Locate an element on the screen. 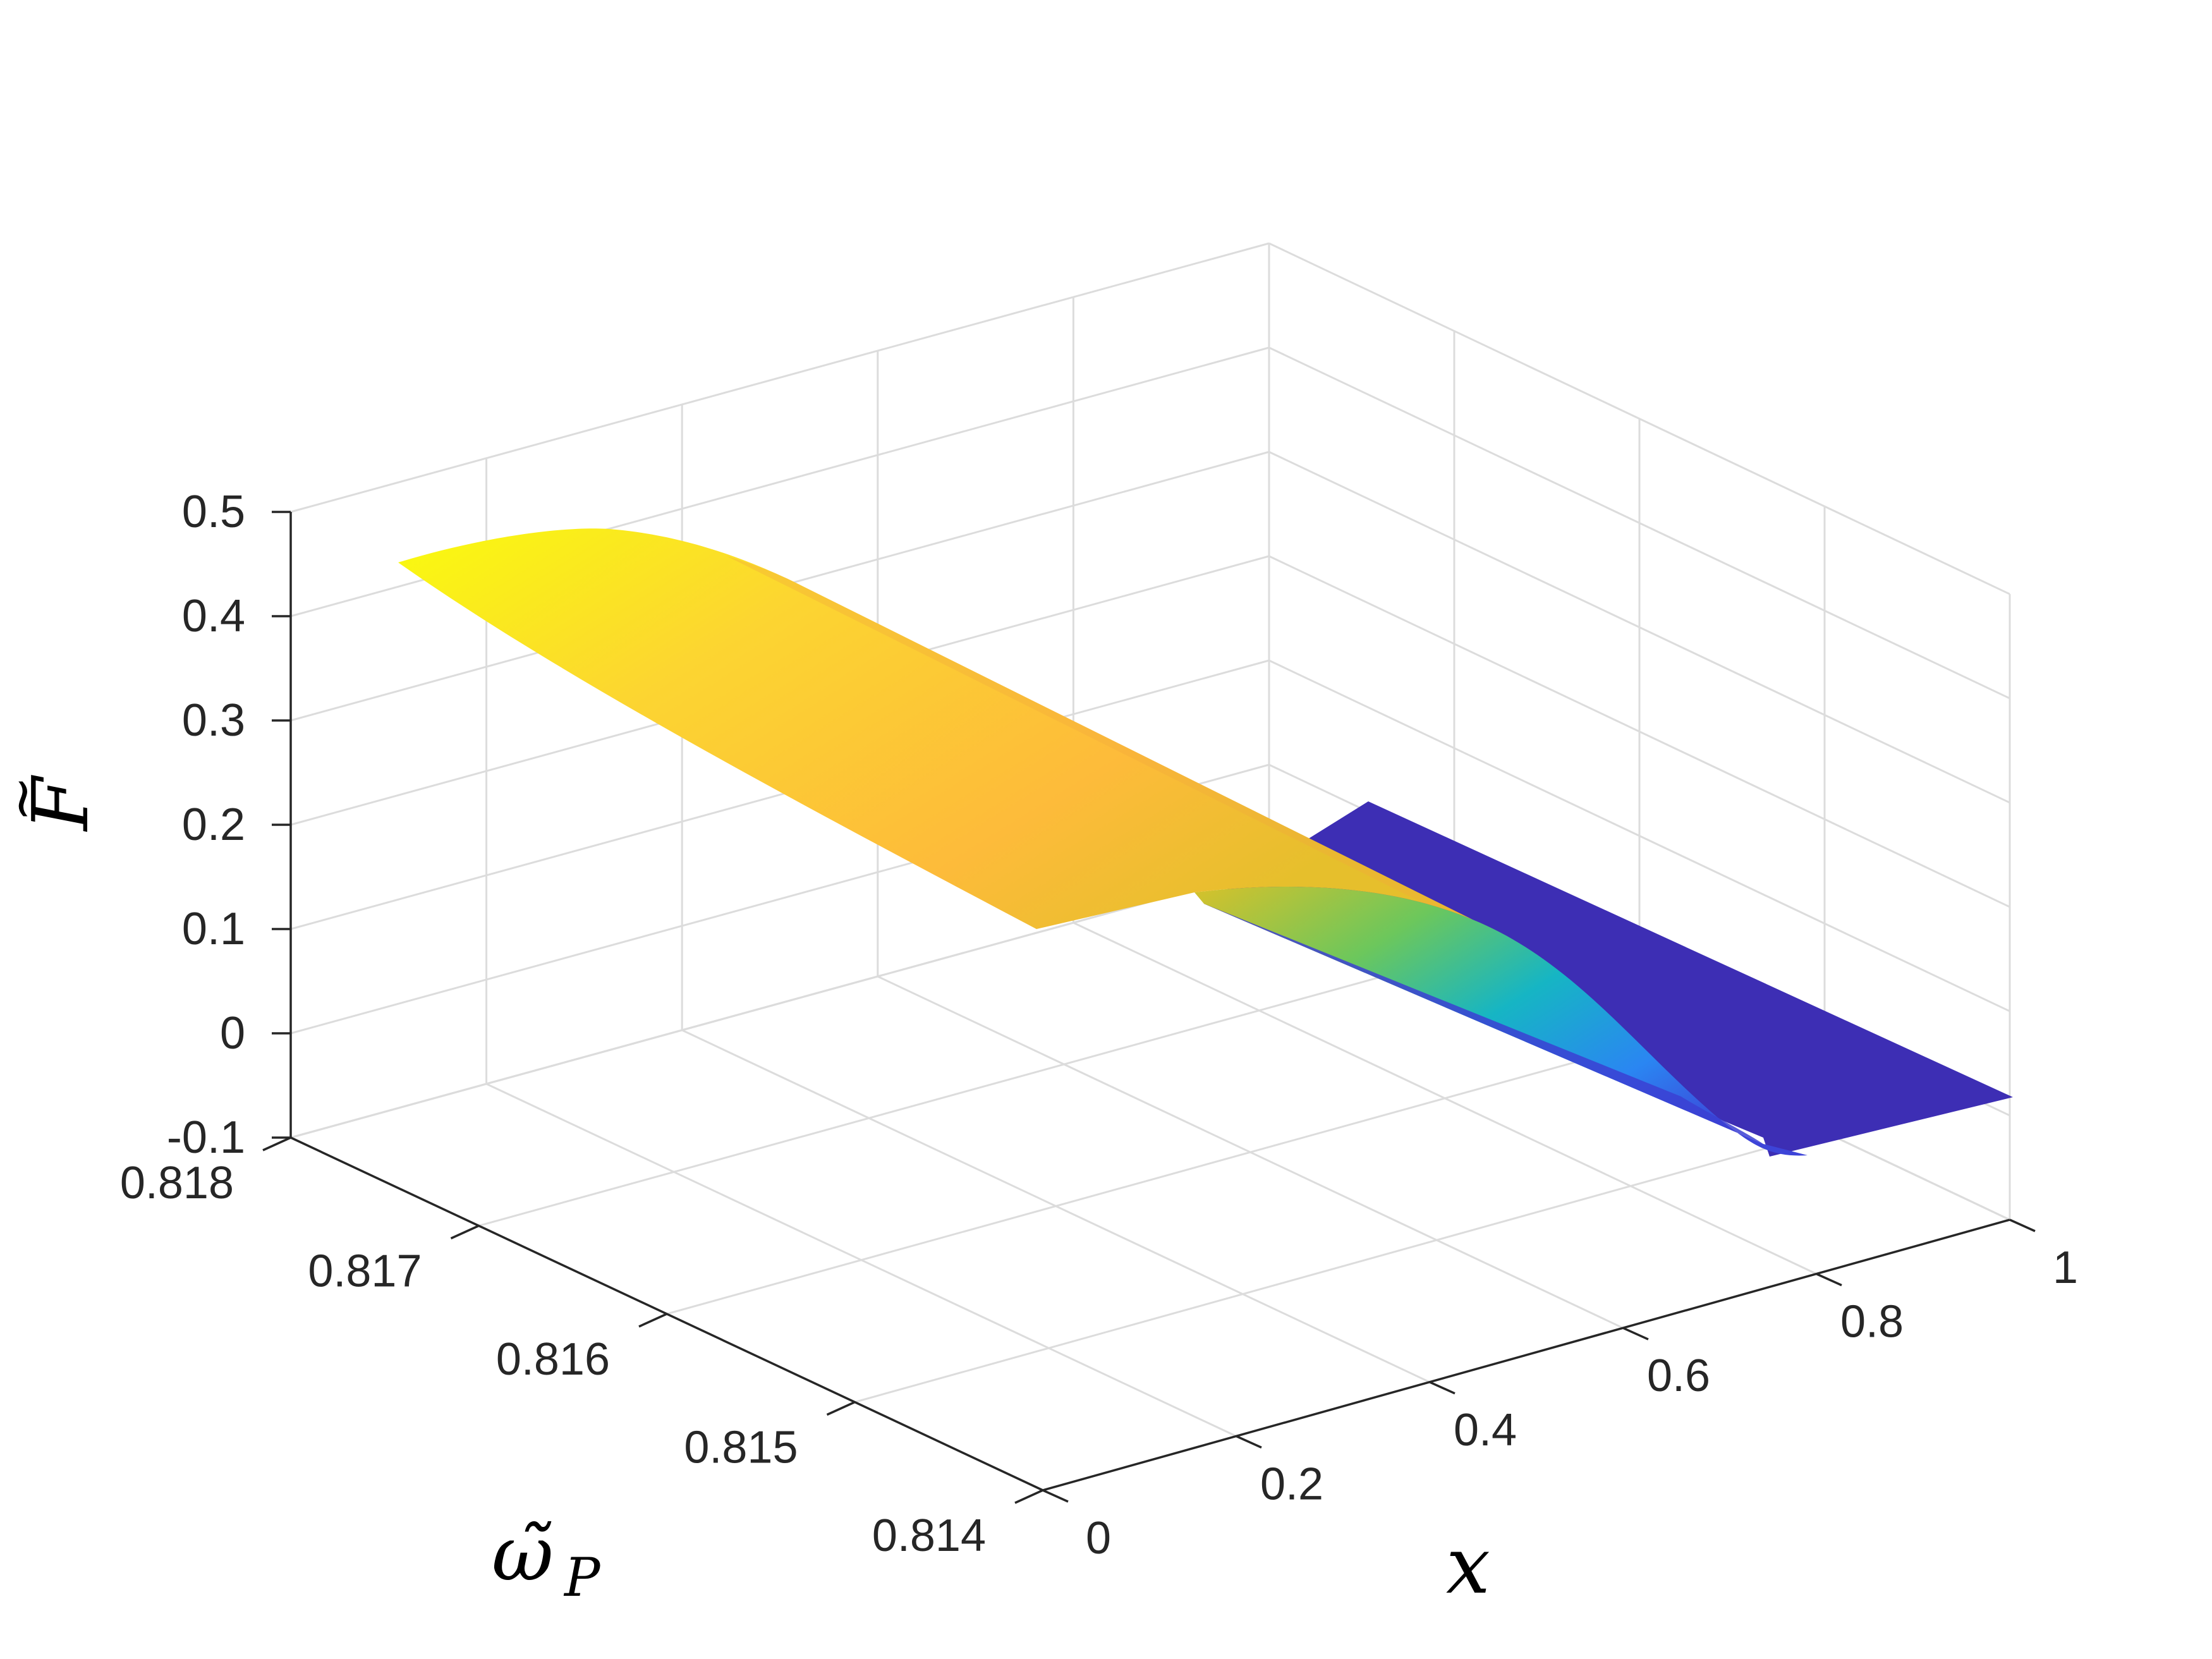 The height and width of the screenshot is (1659, 2212). surface-plateau is located at coordinates (935, 729).